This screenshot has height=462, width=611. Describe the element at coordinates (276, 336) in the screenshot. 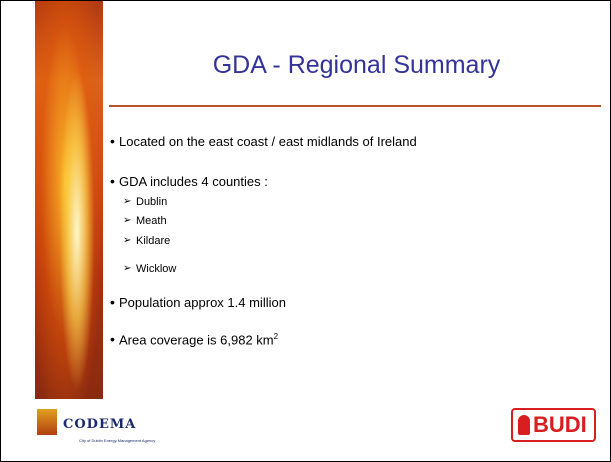

I see `superscript: 2` at that location.